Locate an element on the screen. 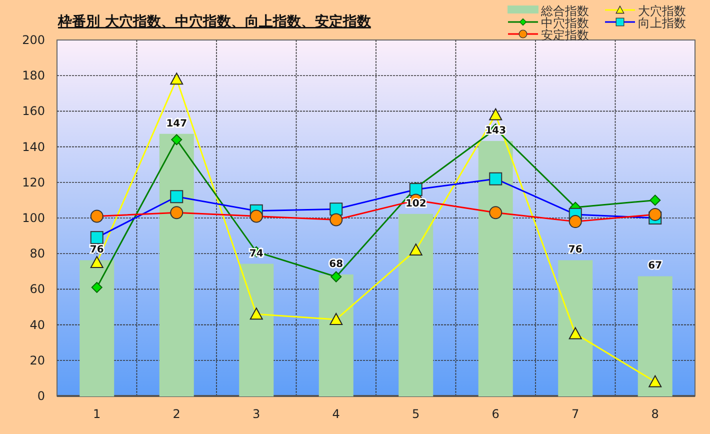  x-tick-label: 3 is located at coordinates (256, 414).